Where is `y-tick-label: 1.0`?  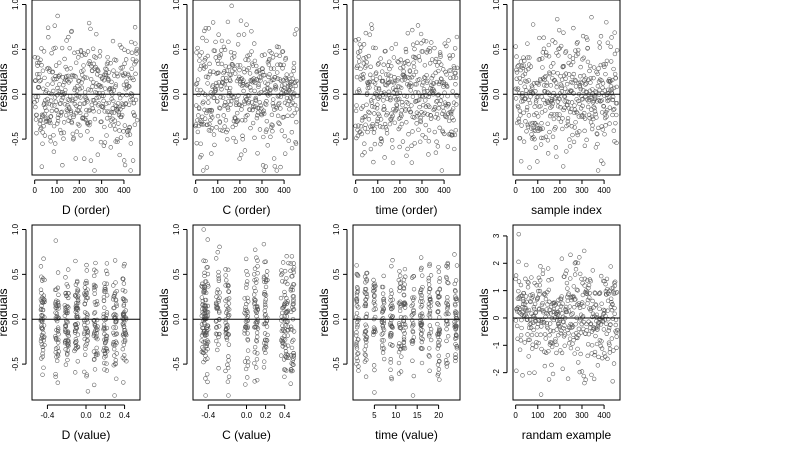 y-tick-label: 1.0 is located at coordinates (336, 5).